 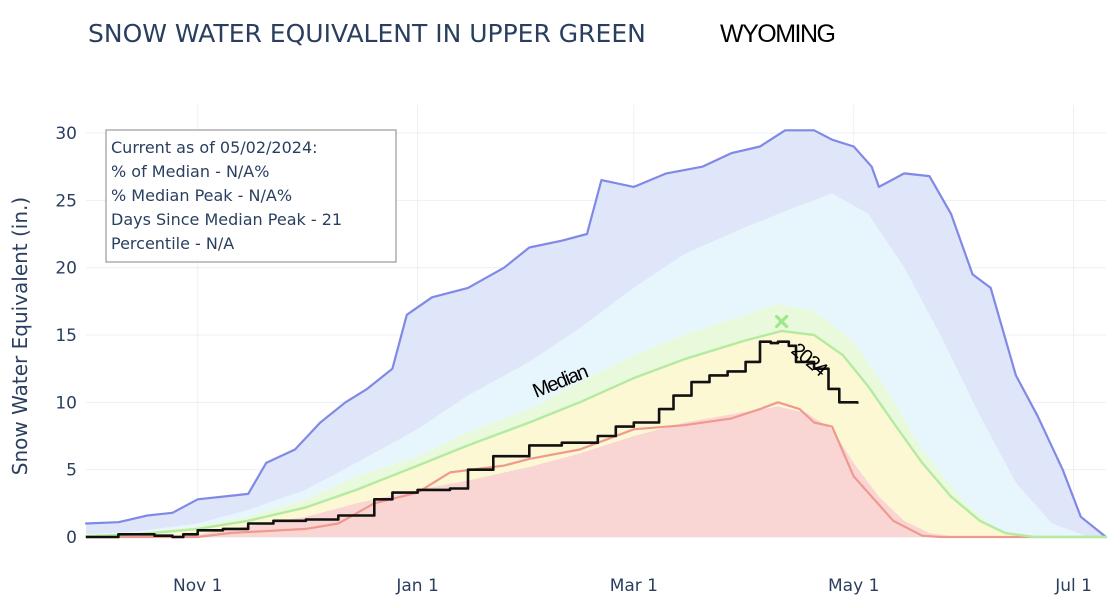 What do you see at coordinates (197, 586) in the screenshot?
I see `x-tick-label: Nov 1` at bounding box center [197, 586].